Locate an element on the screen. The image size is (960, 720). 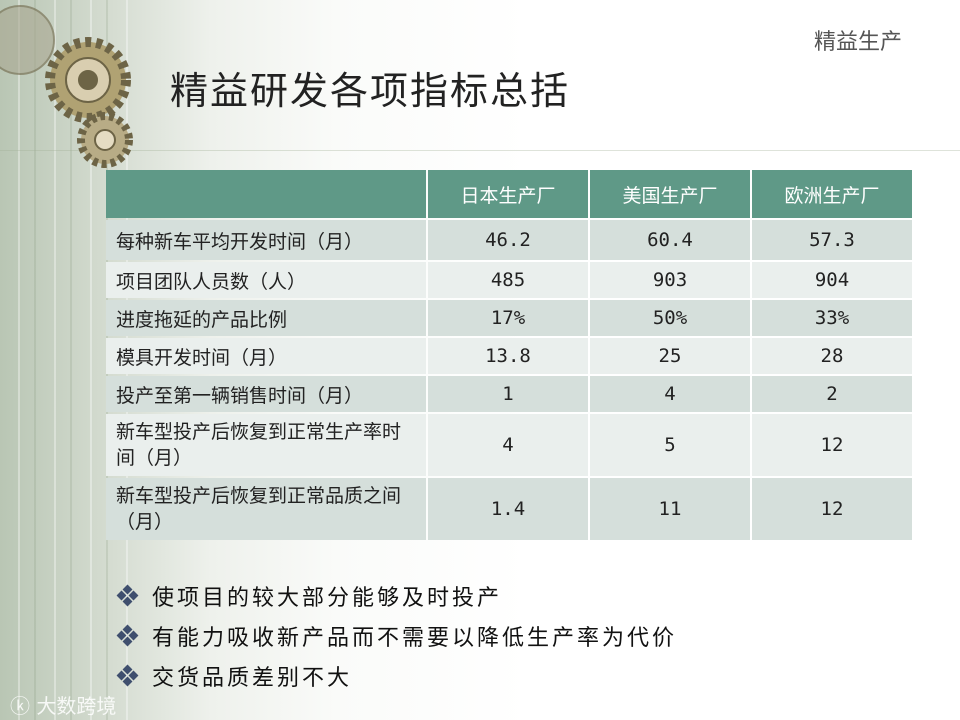
table-row: 新车型投产后恢复到正常生产率时间（月） 4 5 12 is located at coordinates (509, 445).